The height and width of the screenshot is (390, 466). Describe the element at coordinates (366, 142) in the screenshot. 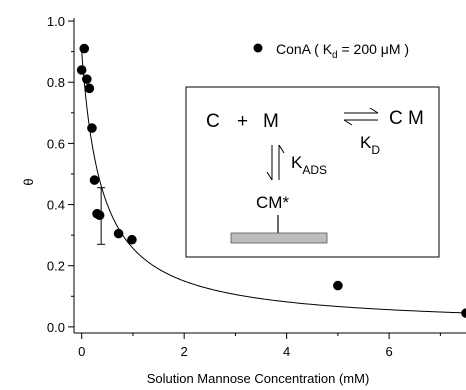

I see `inset-KD-main: K` at that location.